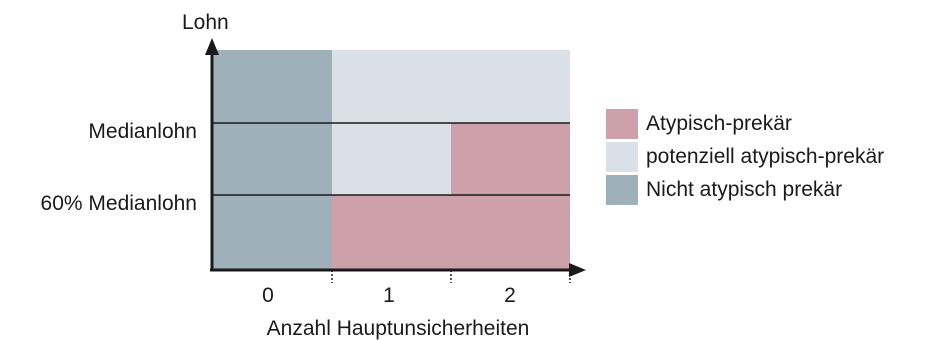 The width and height of the screenshot is (928, 340). What do you see at coordinates (719, 123) in the screenshot?
I see `legend-label-atypisch: Atypisch-prekär` at bounding box center [719, 123].